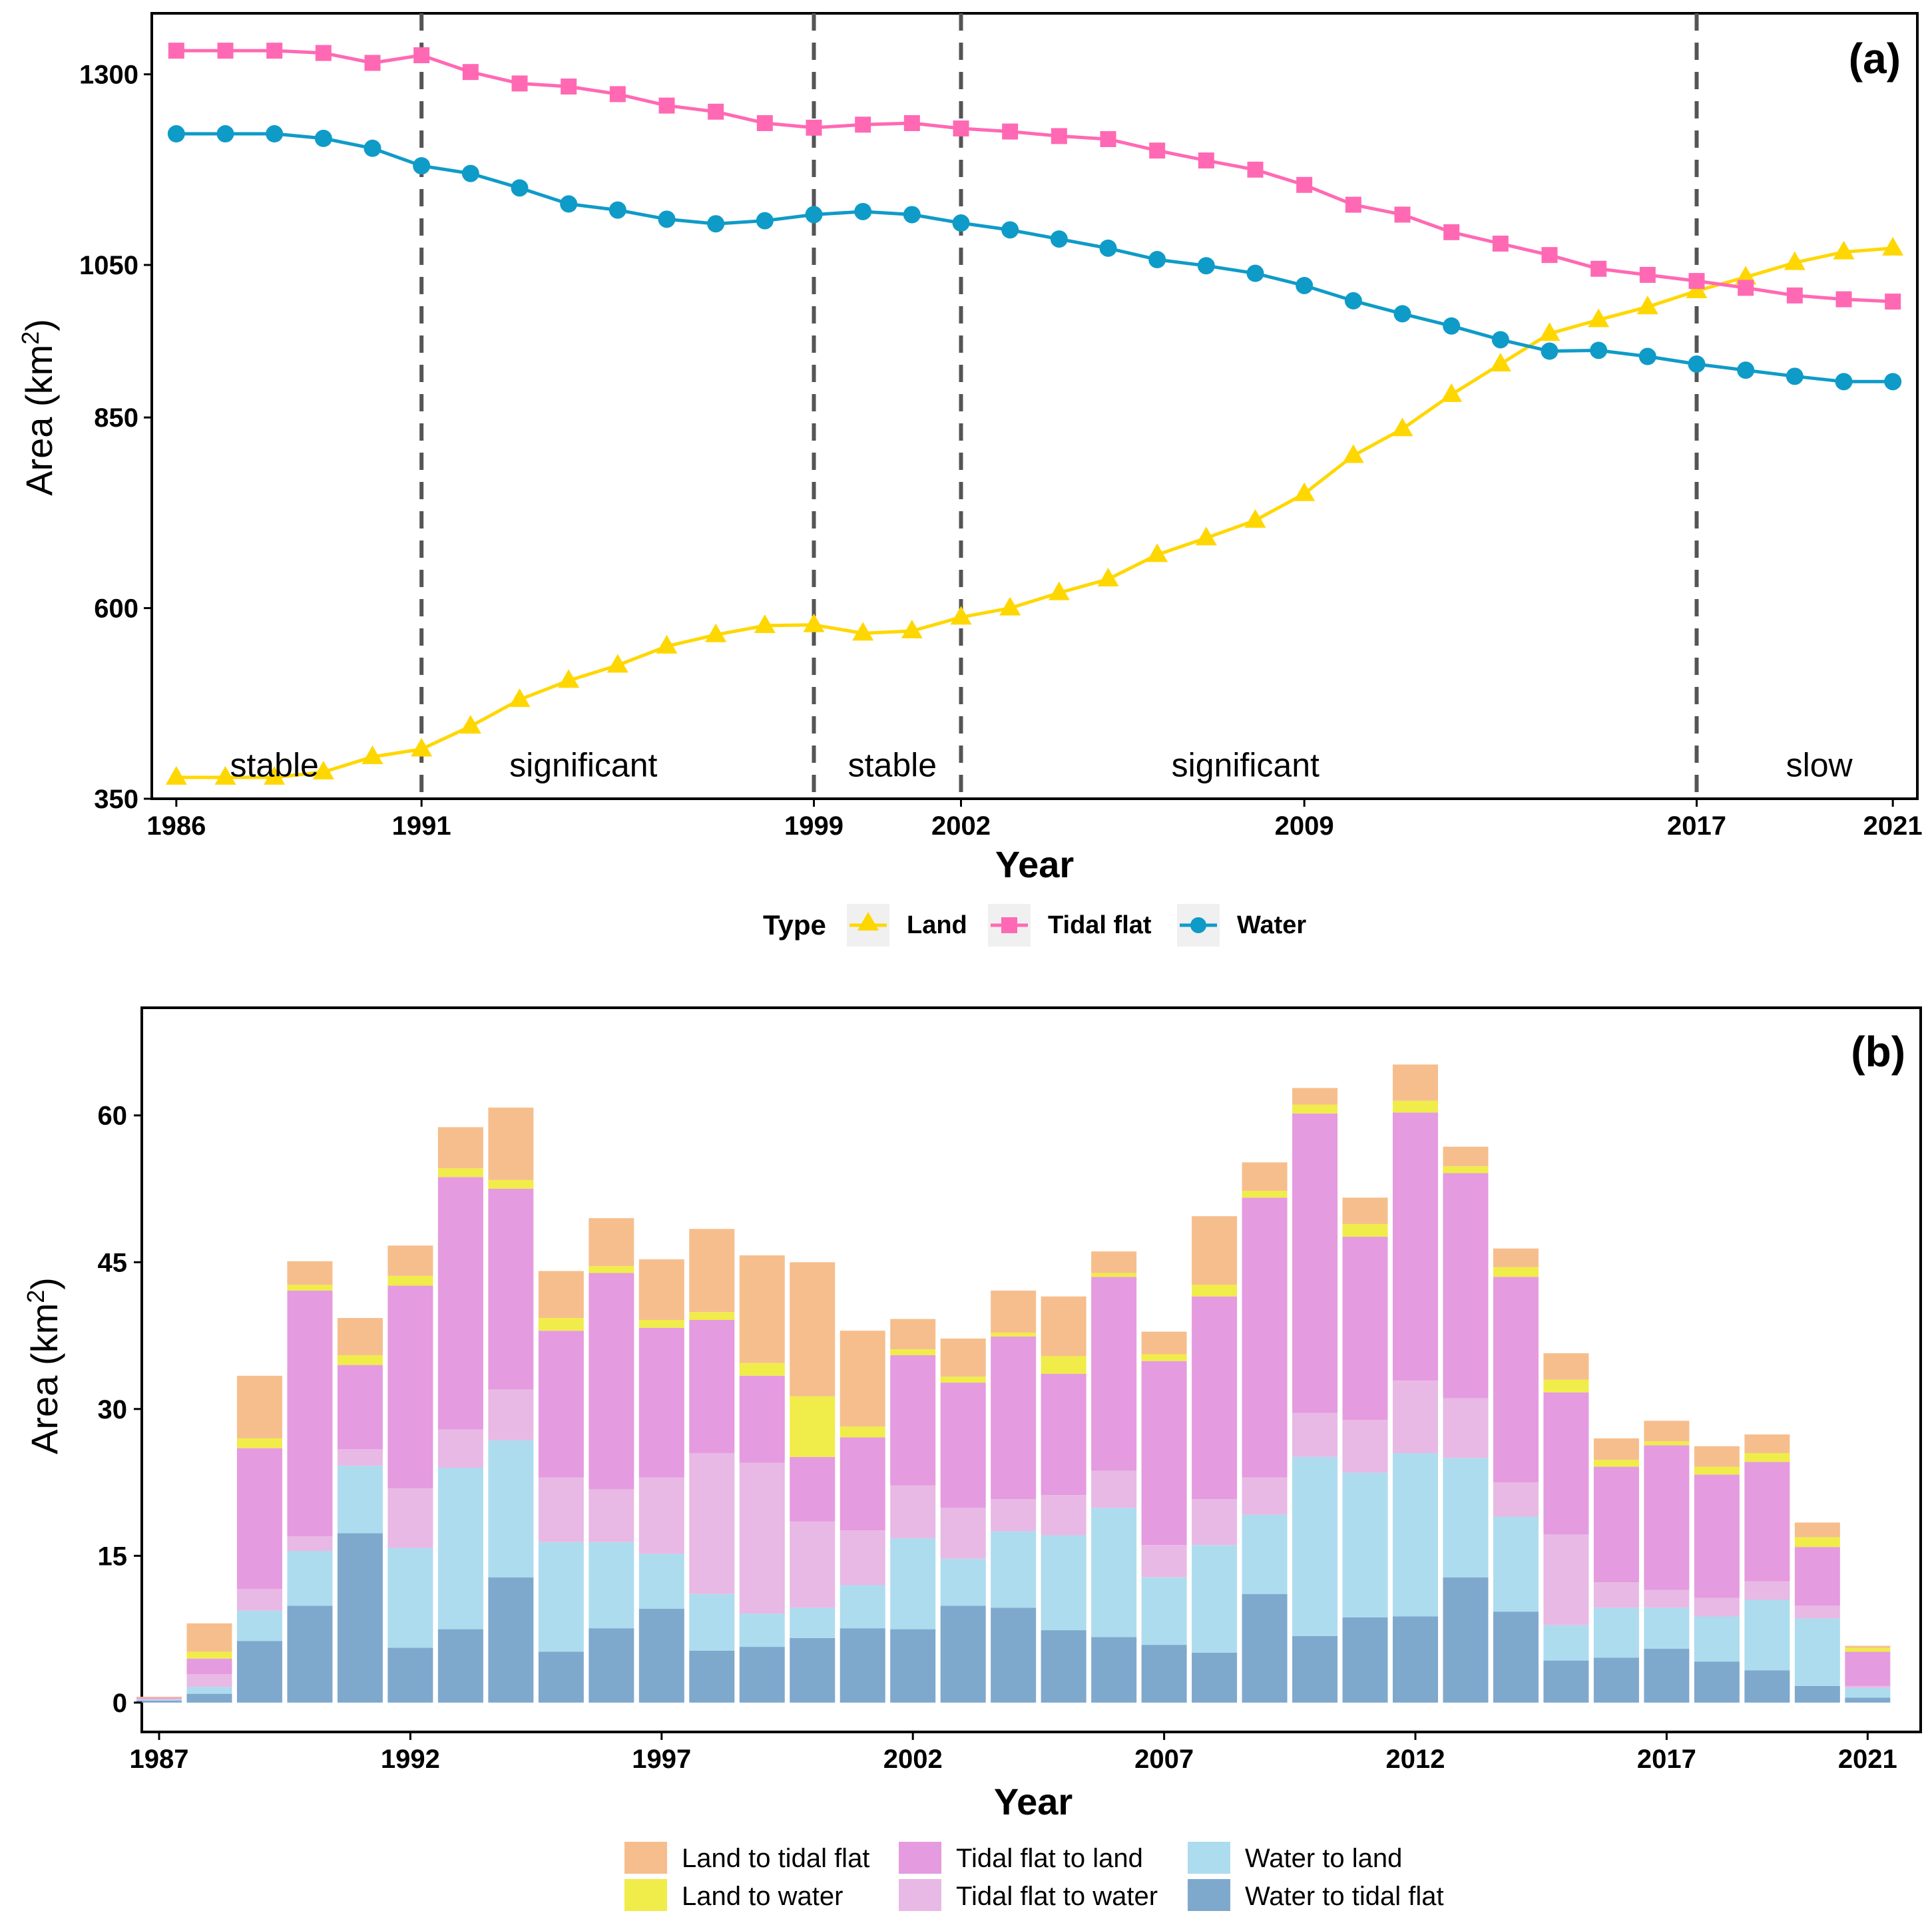 The image size is (1932, 1919). Describe the element at coordinates (1696, 826) in the screenshot. I see `x-tick-label: 2017` at that location.